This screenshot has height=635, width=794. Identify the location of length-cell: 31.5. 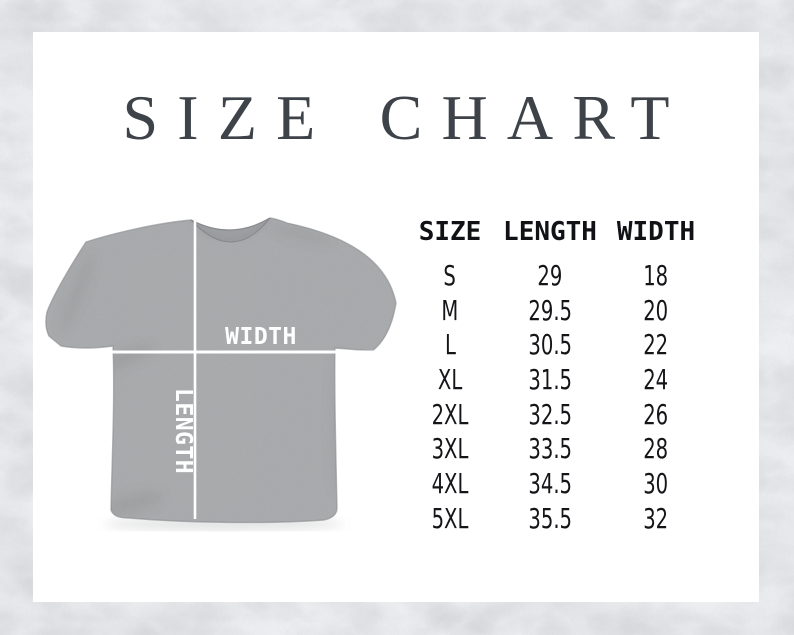
(550, 380).